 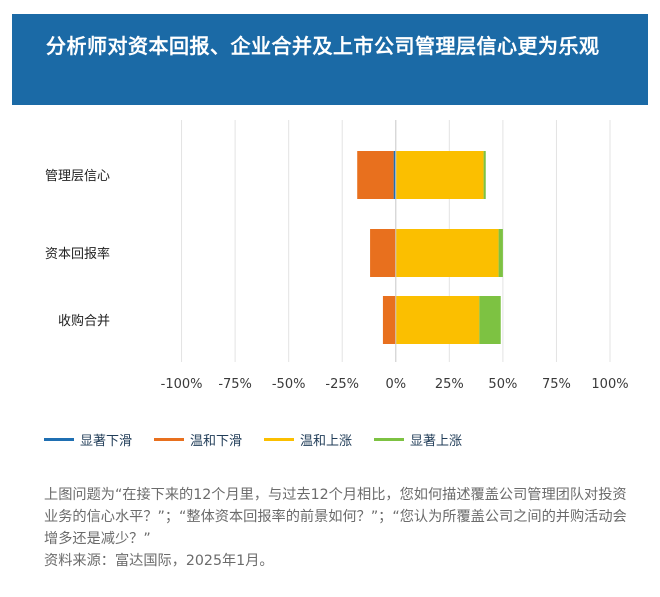 What do you see at coordinates (84, 321) in the screenshot?
I see `category-label: 收购合并` at bounding box center [84, 321].